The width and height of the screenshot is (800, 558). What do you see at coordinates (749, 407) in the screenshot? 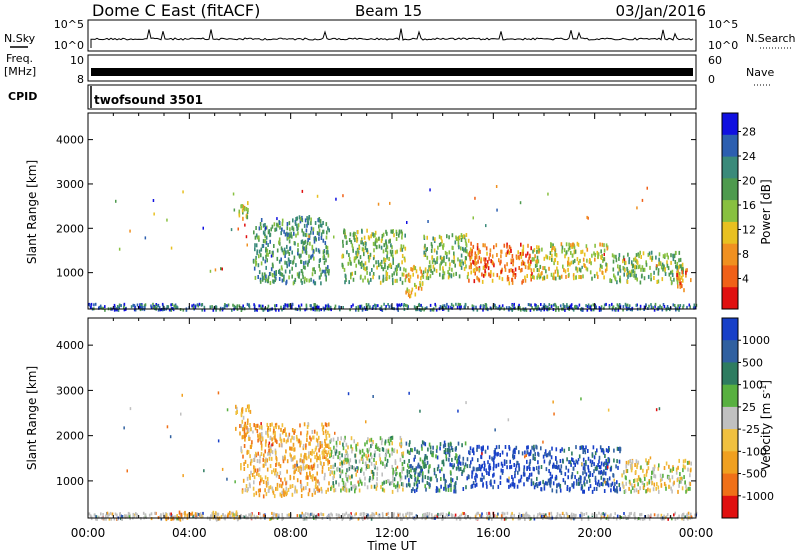
I see `colorbar-tick-label: 25` at bounding box center [749, 407].